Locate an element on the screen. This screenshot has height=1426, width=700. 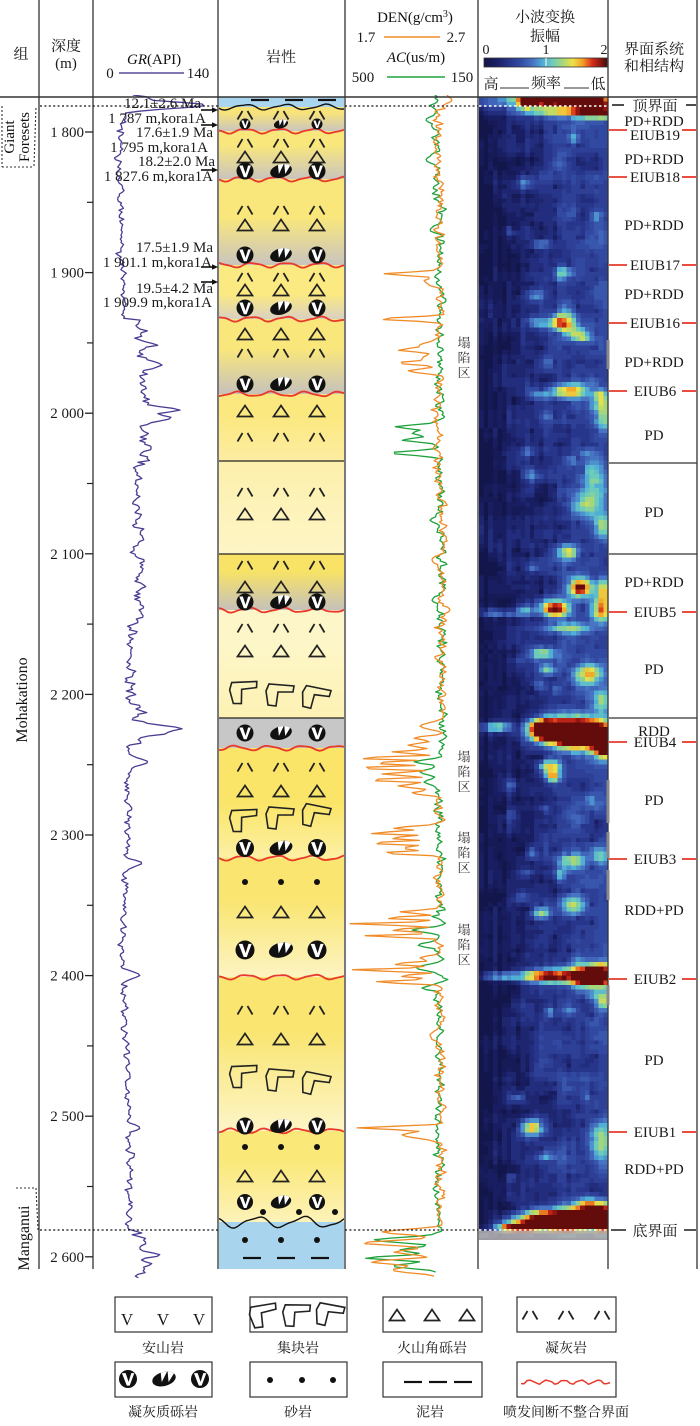
svg-text: 18.2±2.0 Ma is located at coordinates (176, 162).